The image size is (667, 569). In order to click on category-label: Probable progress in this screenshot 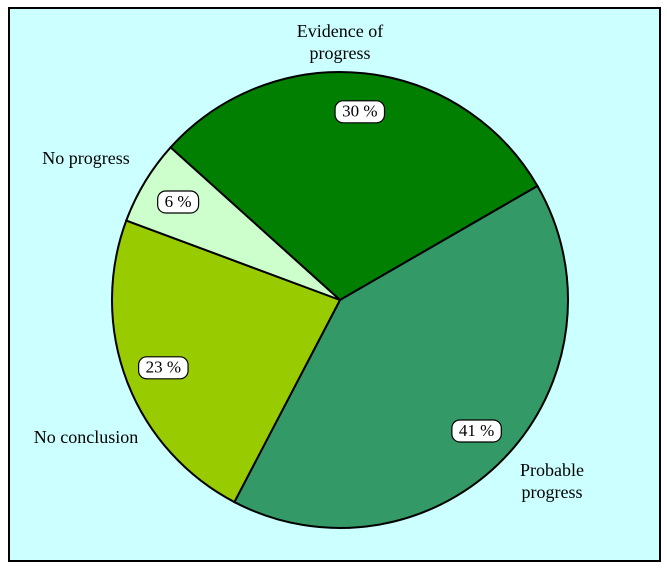, I will do `click(552, 481)`.